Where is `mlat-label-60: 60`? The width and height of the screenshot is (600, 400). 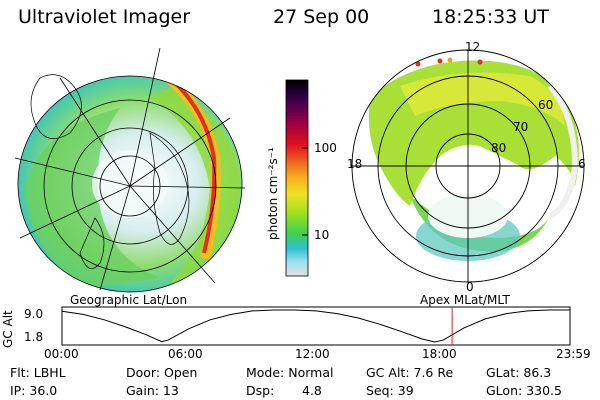 mlat-label-60: 60 is located at coordinates (546, 105).